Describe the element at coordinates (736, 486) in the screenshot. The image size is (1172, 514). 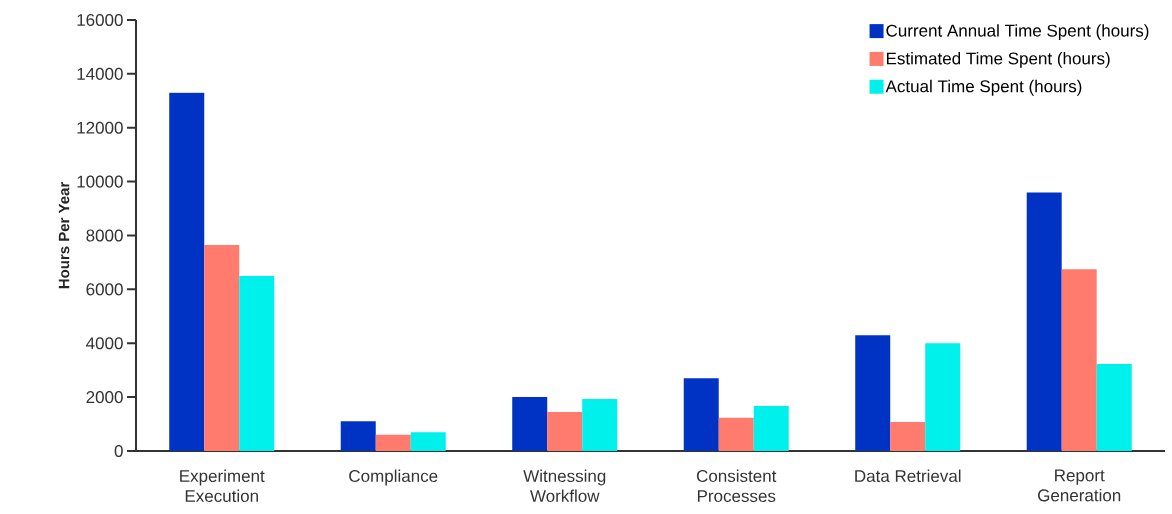
I see `x-tick-label: Consistent Processes` at that location.